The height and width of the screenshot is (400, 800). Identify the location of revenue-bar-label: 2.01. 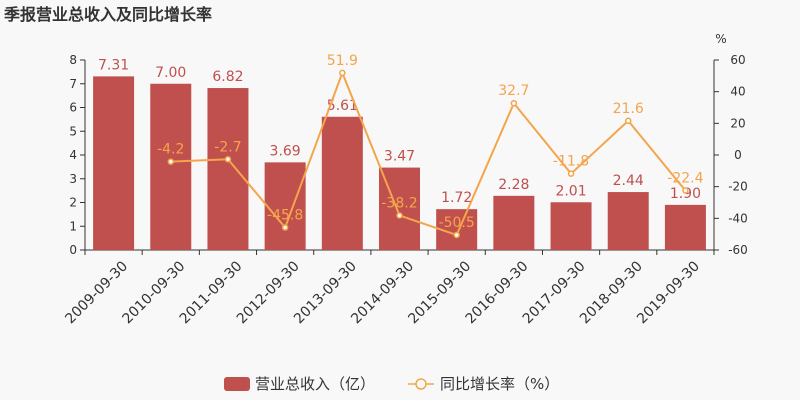
(570, 191).